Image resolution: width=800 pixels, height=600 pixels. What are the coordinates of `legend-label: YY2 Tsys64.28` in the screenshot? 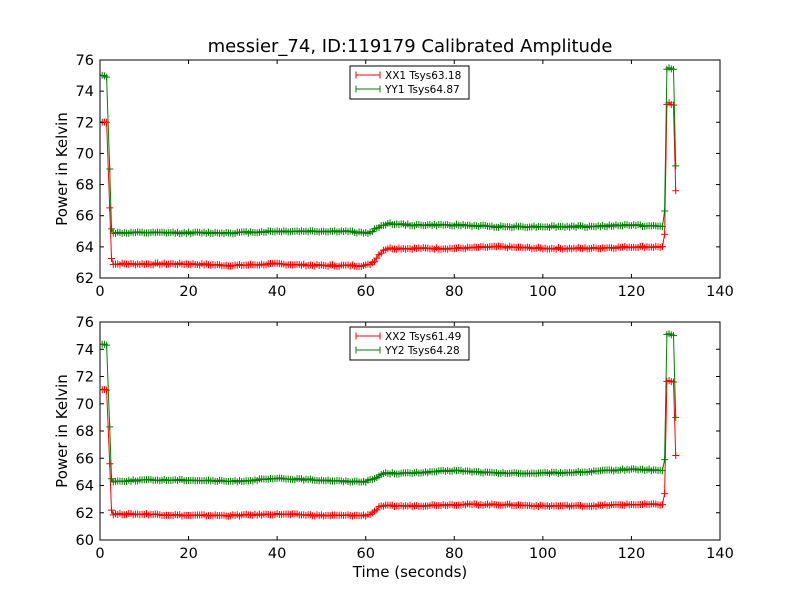 It's located at (422, 351).